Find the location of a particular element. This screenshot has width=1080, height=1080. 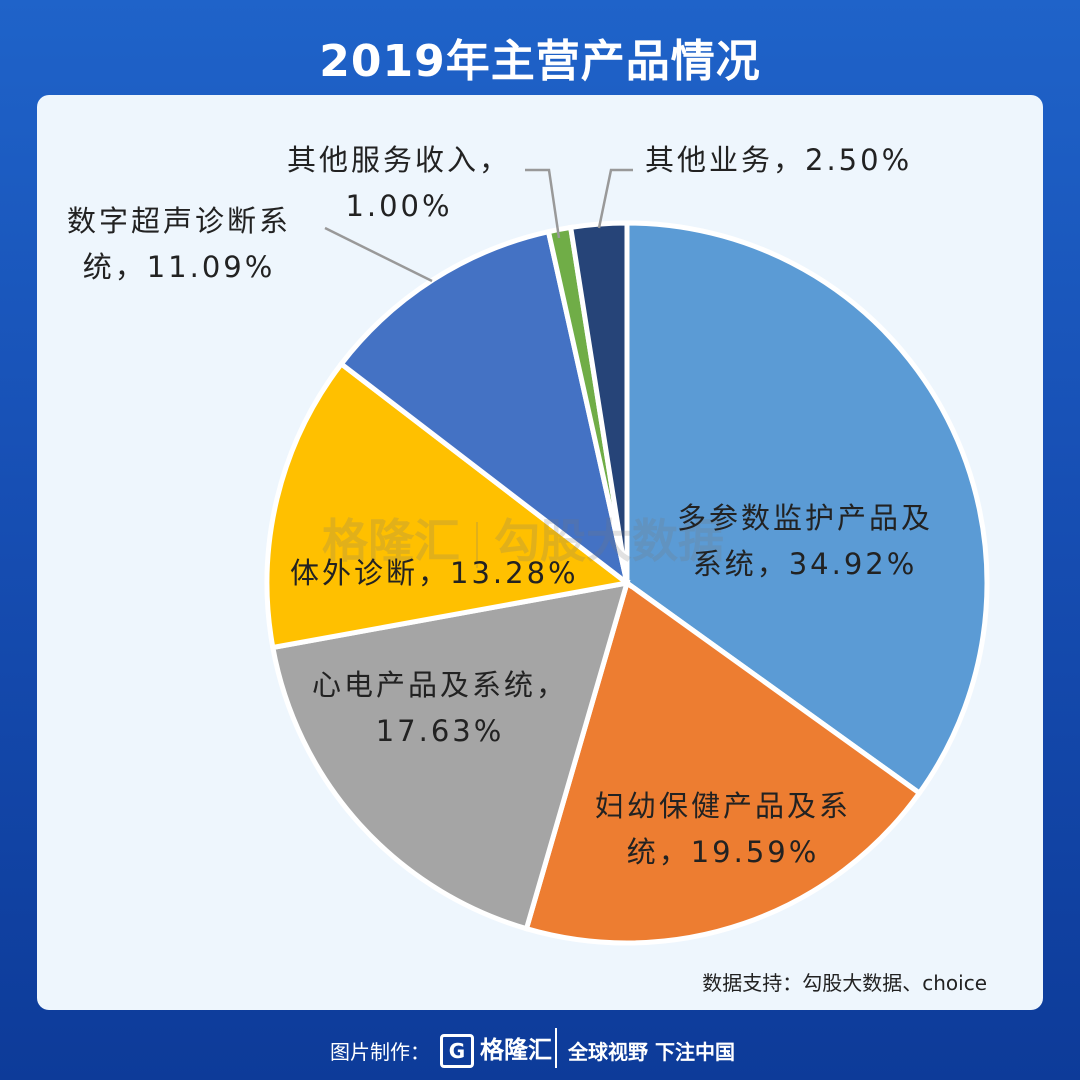

slice-label-4: 数字超声诊断系 统，11.09% is located at coordinates (179, 244).